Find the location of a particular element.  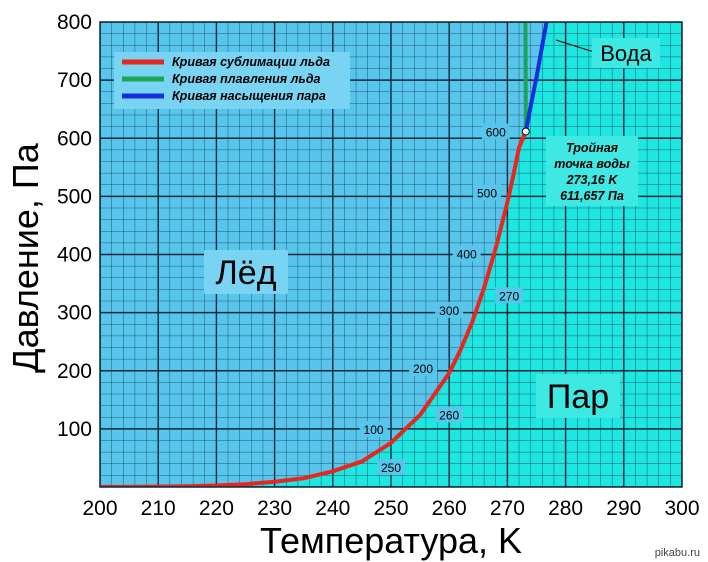

x-tick-label: 250 is located at coordinates (390, 508).